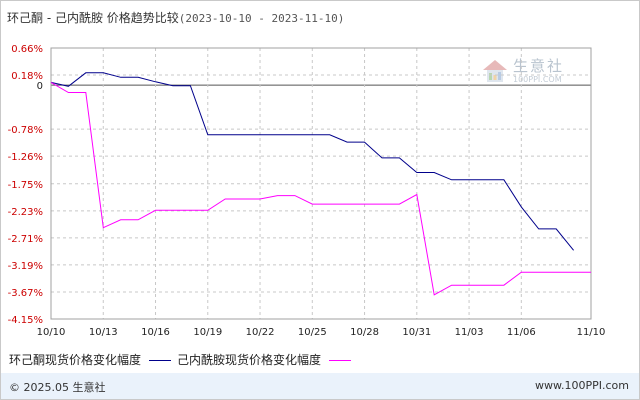 This screenshot has width=640, height=400. What do you see at coordinates (103, 332) in the screenshot?
I see `x-tick-label: 10/13` at bounding box center [103, 332].